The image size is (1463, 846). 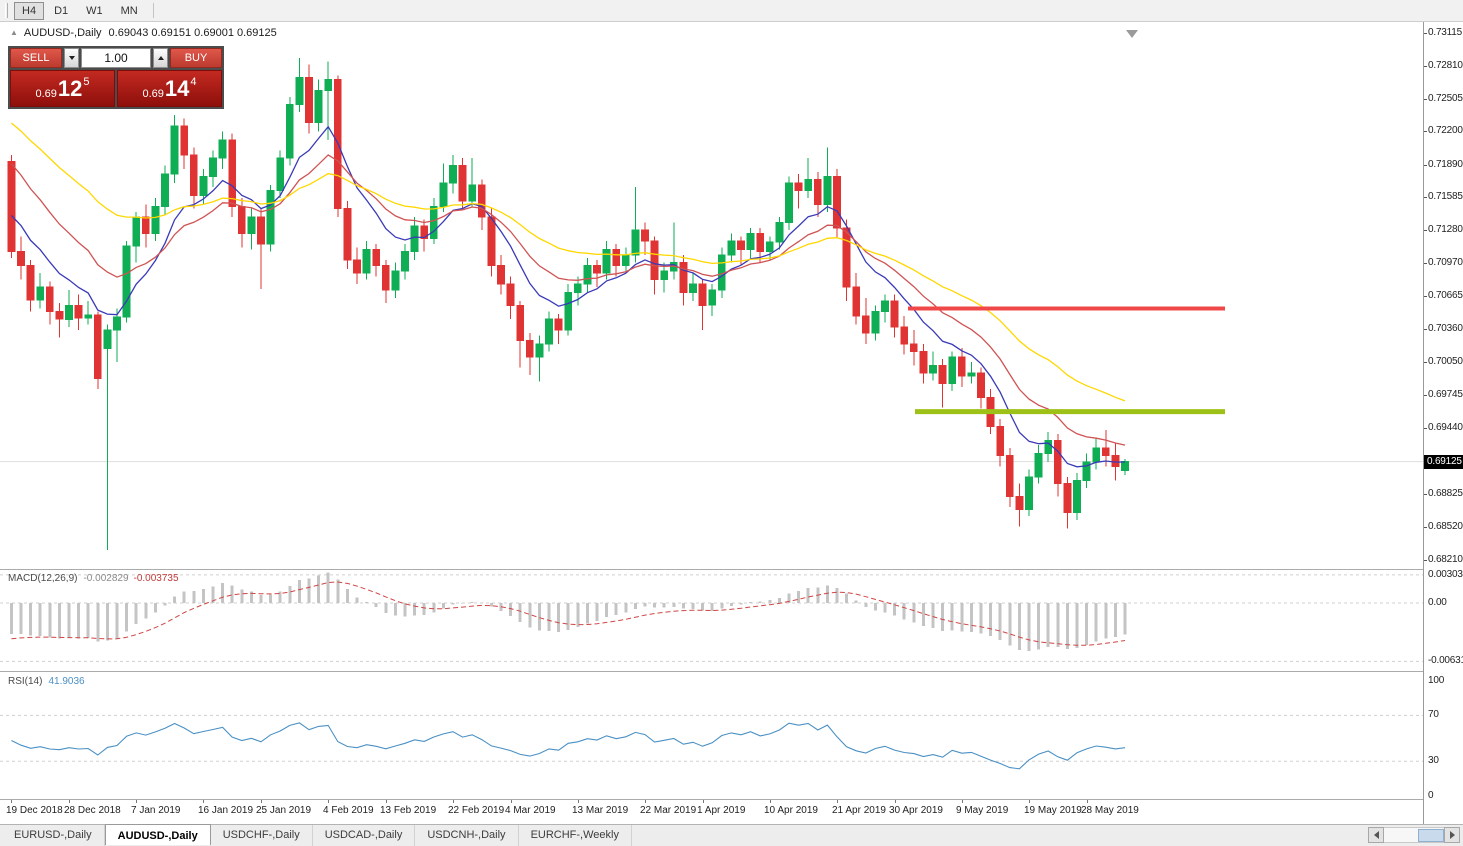 I want to click on sell-price-pipette: 5, so click(x=86, y=82).